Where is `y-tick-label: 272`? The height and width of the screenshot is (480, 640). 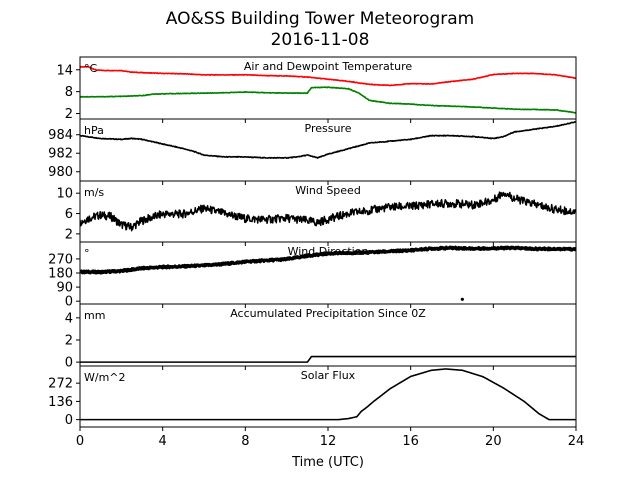
y-tick-label: 272 is located at coordinates (60, 384).